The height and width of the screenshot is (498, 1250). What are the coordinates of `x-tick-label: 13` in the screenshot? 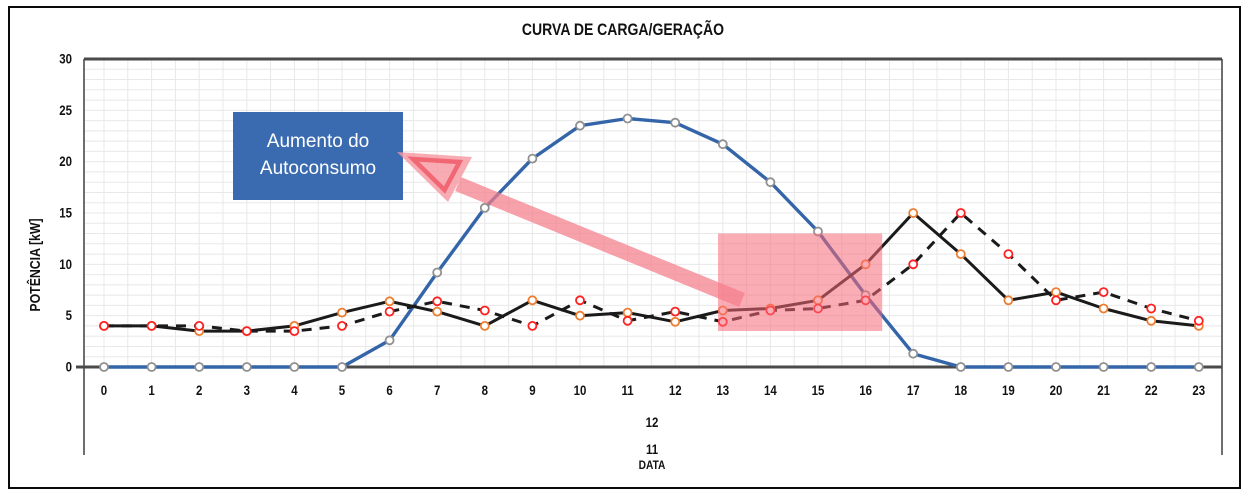 It's located at (722, 390).